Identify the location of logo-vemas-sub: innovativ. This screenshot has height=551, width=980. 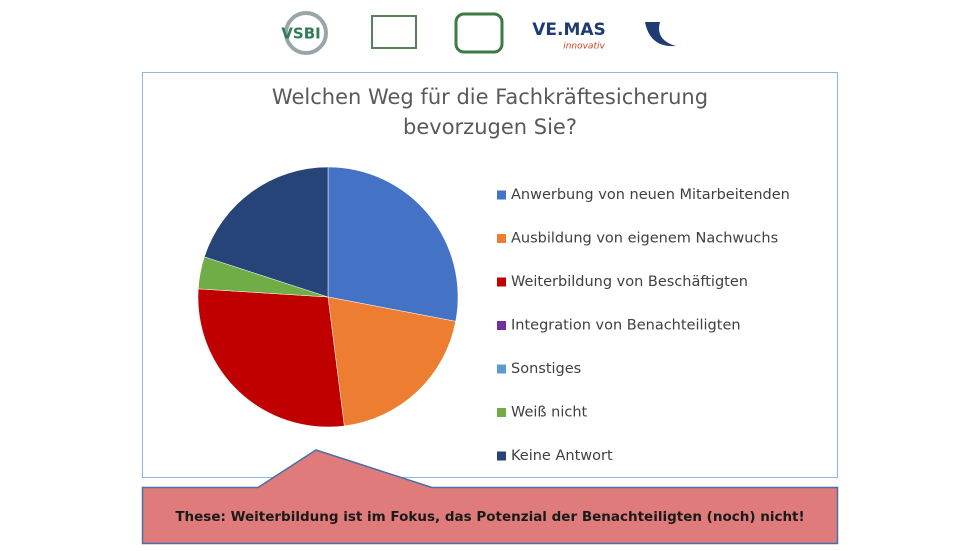
(584, 47).